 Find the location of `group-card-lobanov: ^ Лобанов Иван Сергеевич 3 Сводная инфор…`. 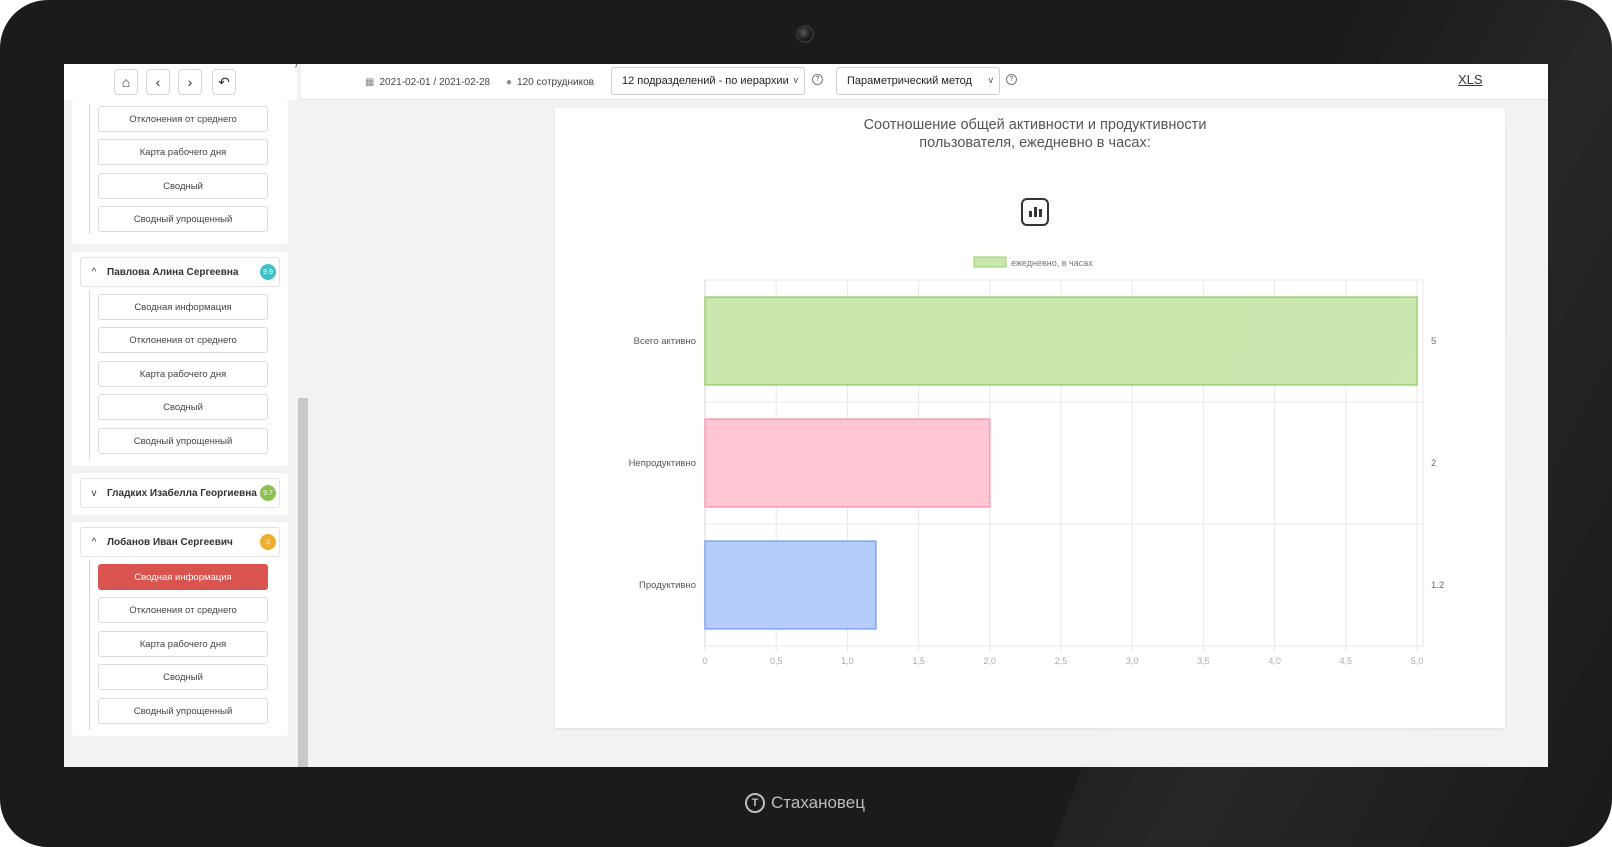

group-card-lobanov: ^ Лобанов Иван Сергеевич 3 Сводная инфор… is located at coordinates (180, 629).